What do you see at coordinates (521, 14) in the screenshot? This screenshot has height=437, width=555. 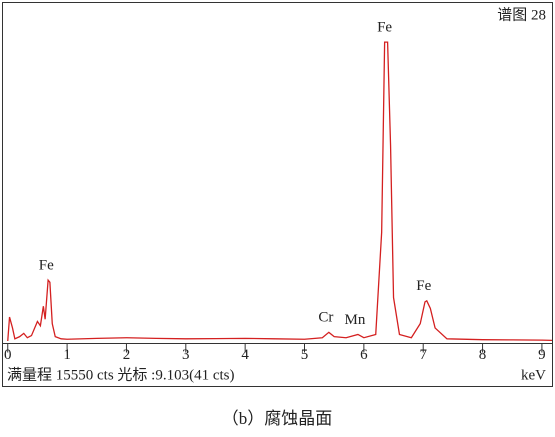 I see `chart-title: 谱图 28` at bounding box center [521, 14].